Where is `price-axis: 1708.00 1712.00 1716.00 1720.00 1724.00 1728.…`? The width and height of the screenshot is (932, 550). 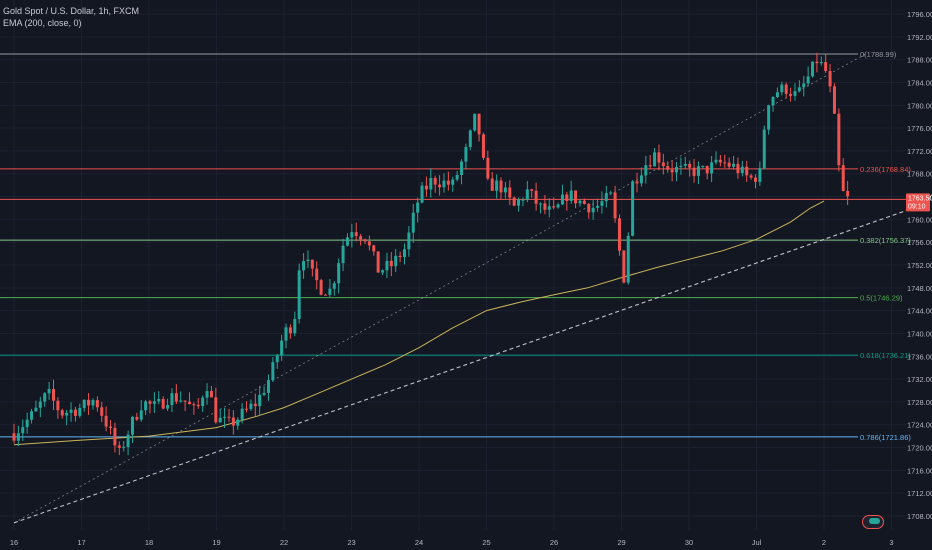 price-axis: 1708.00 1712.00 1716.00 1720.00 1724.00 1728.… is located at coordinates (919, 265).